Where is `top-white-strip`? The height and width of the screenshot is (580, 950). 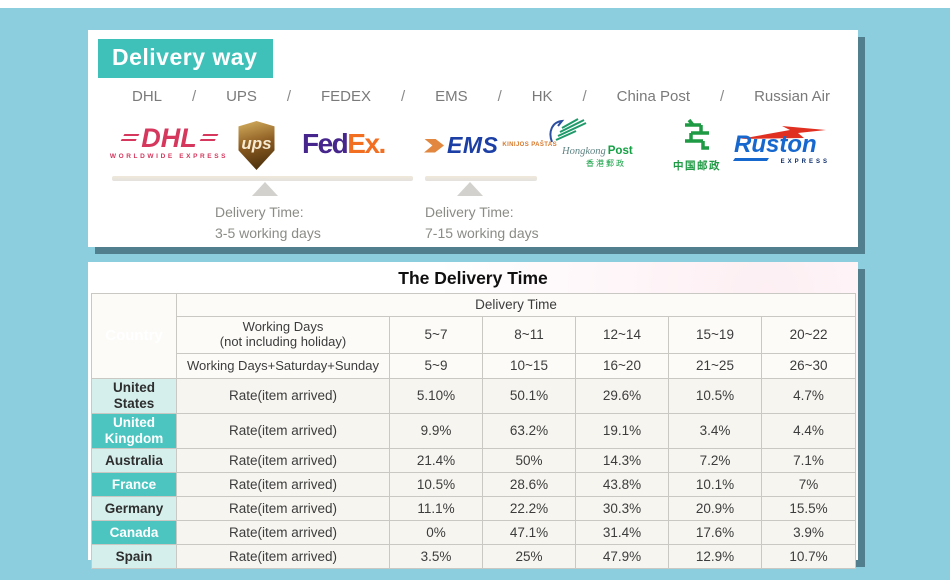 top-white-strip is located at coordinates (475, 4).